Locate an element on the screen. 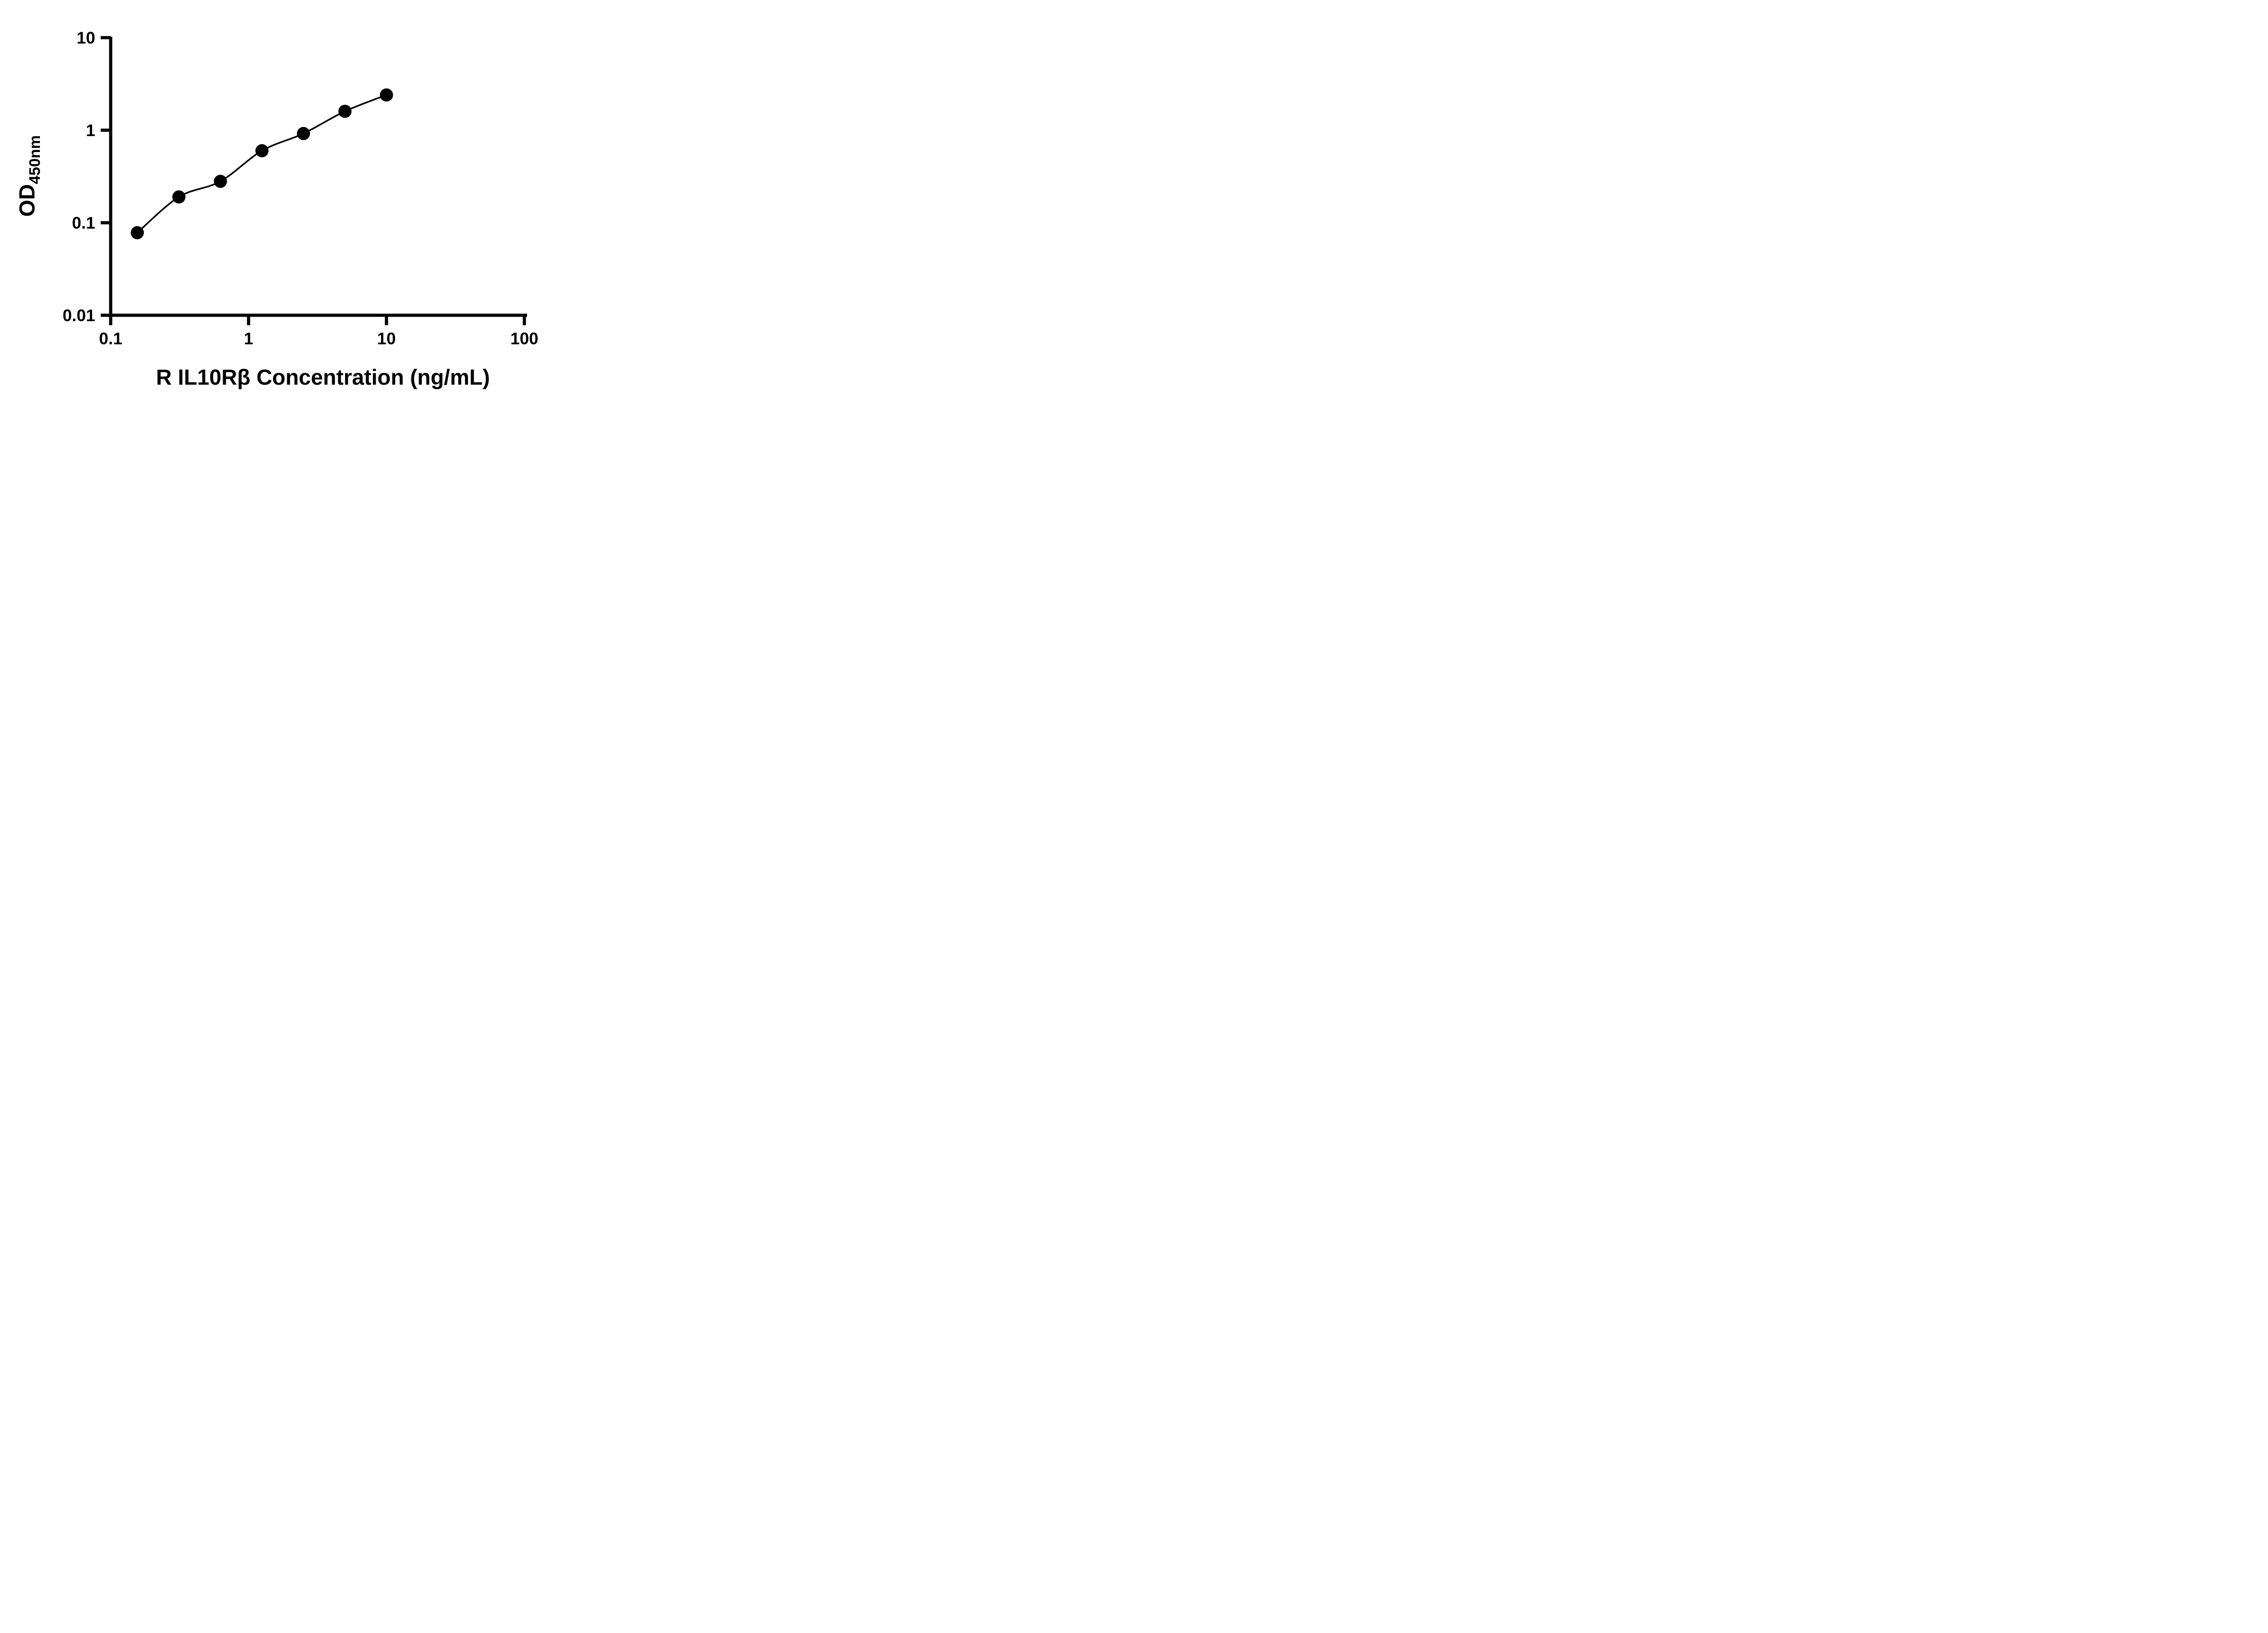 This screenshot has width=2268, height=1633. x-tick-label: 1 is located at coordinates (249, 338).